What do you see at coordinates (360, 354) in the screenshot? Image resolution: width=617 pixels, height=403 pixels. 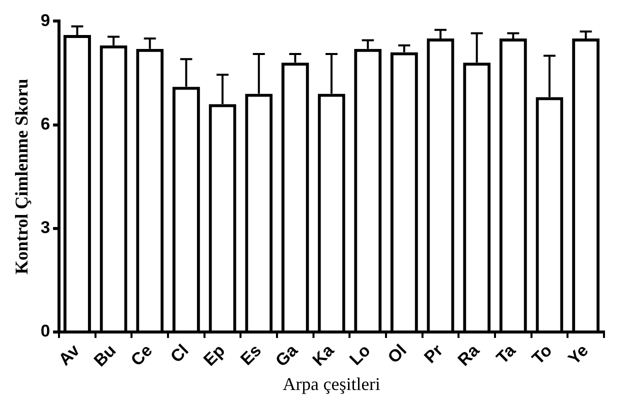 I see `x-tick-label: Lo` at bounding box center [360, 354].